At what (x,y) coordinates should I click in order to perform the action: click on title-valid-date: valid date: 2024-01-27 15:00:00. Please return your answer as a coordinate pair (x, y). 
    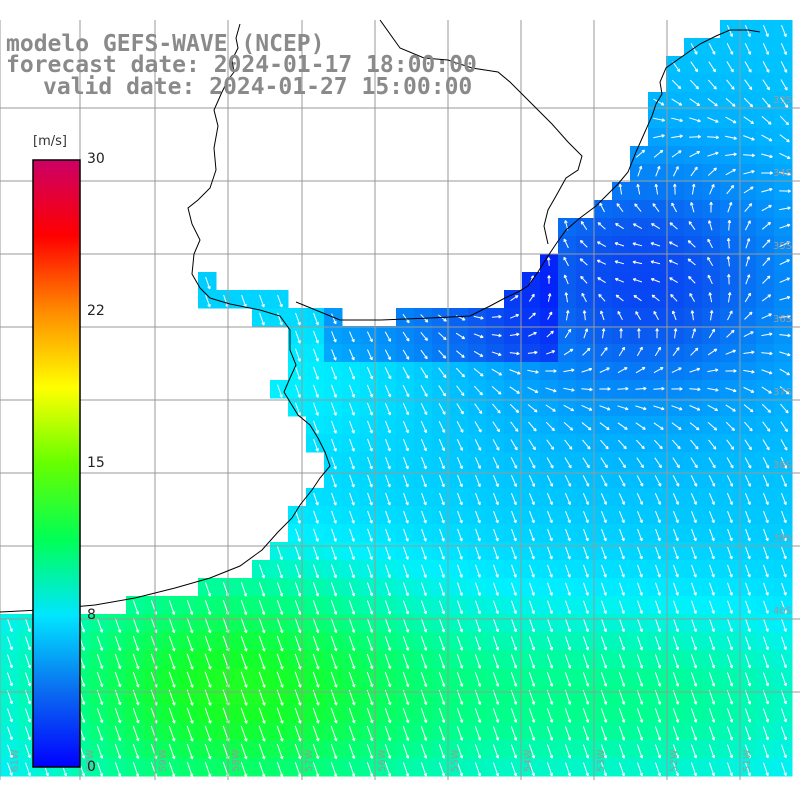
    Looking at the image, I should click on (258, 87).